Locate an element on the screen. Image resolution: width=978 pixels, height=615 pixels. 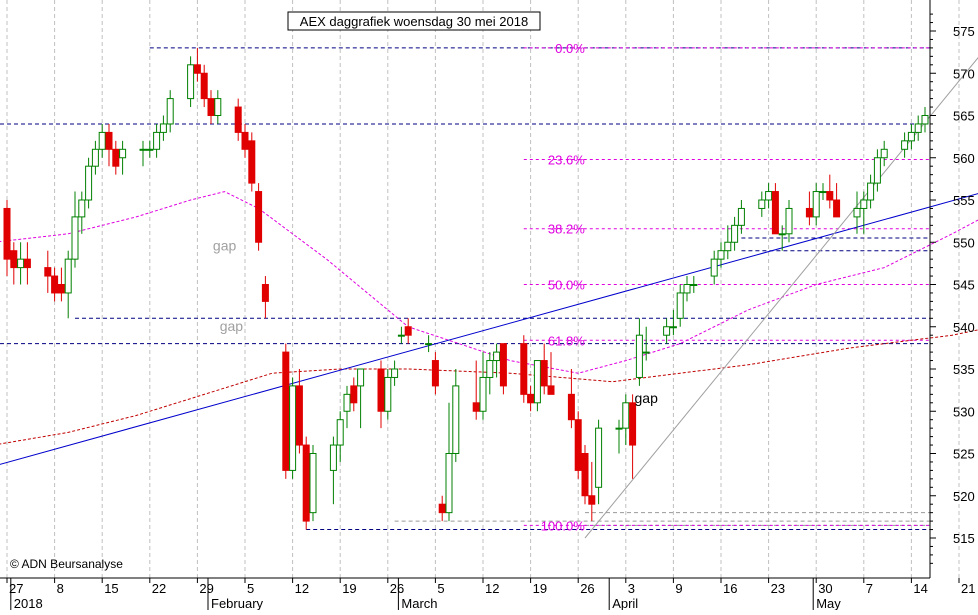
x-tick-label: 14 is located at coordinates (920, 588).